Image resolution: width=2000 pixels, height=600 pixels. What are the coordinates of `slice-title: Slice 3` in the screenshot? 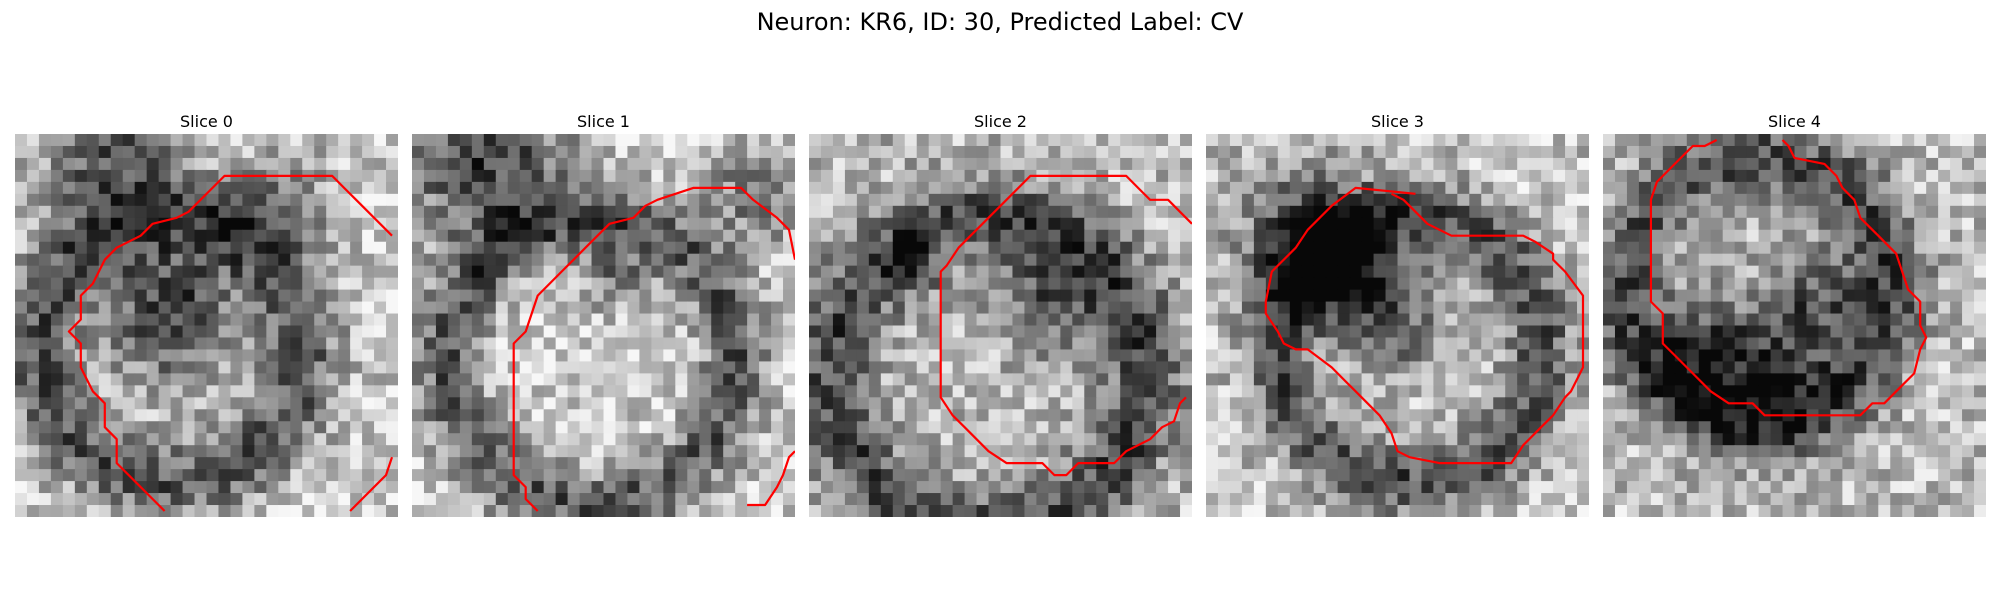 It's located at (1397, 121).